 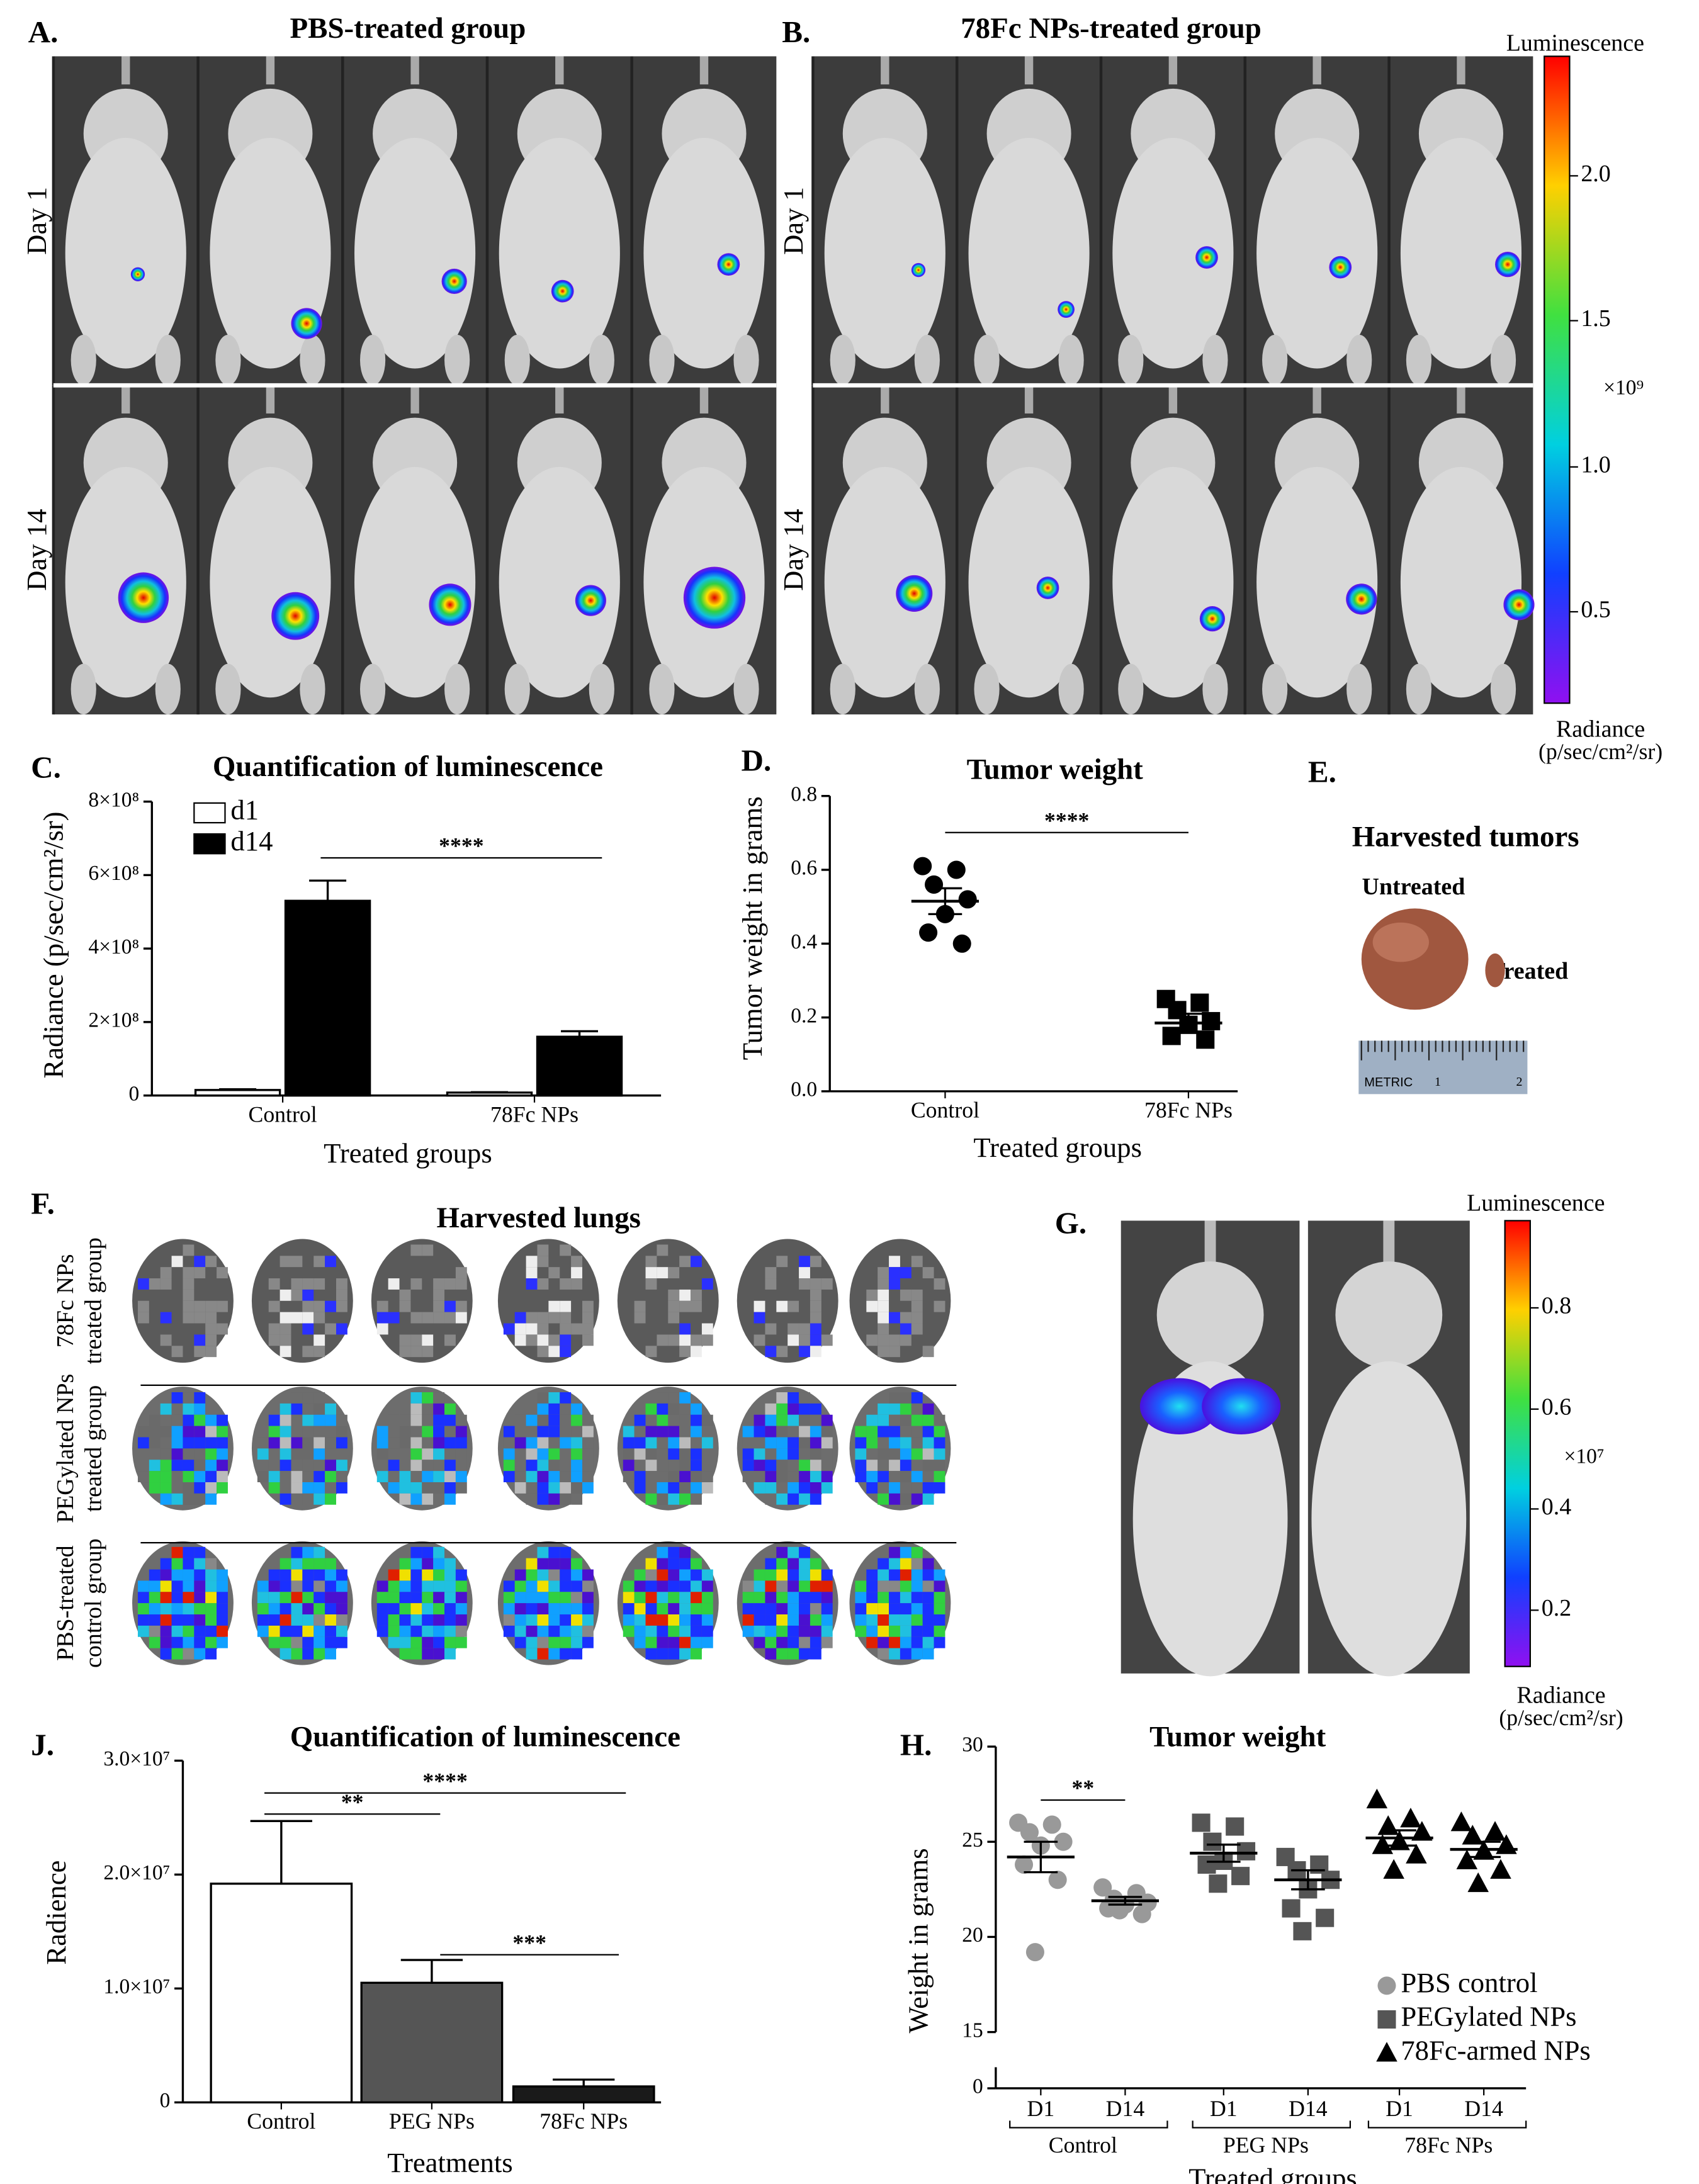 I want to click on colorbar-unit-title: Radiance, so click(x=1561, y=1695).